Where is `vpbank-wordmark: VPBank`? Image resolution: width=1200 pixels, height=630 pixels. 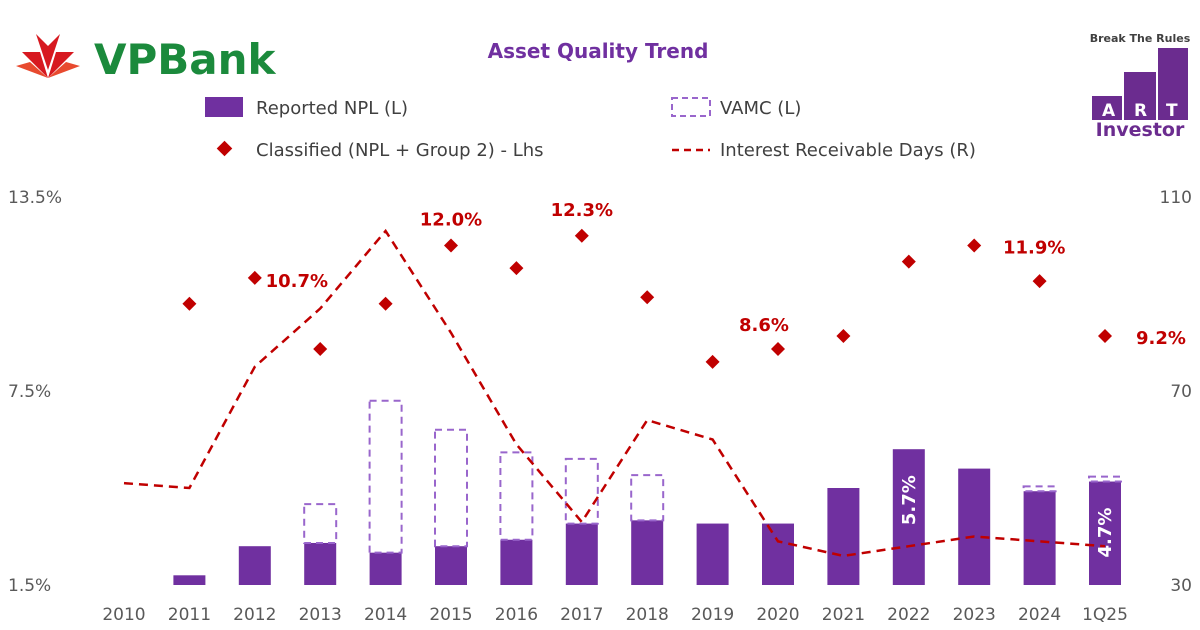 vpbank-wordmark: VPBank is located at coordinates (185, 59).